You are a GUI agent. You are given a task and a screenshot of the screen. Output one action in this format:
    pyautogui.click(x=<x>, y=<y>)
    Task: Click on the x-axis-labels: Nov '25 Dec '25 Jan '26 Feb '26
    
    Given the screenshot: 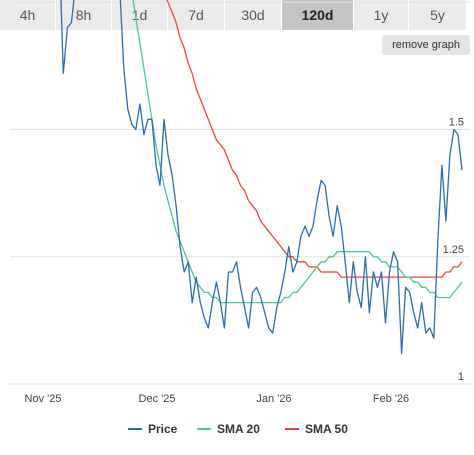 What is the action you would take?
    pyautogui.click(x=217, y=399)
    